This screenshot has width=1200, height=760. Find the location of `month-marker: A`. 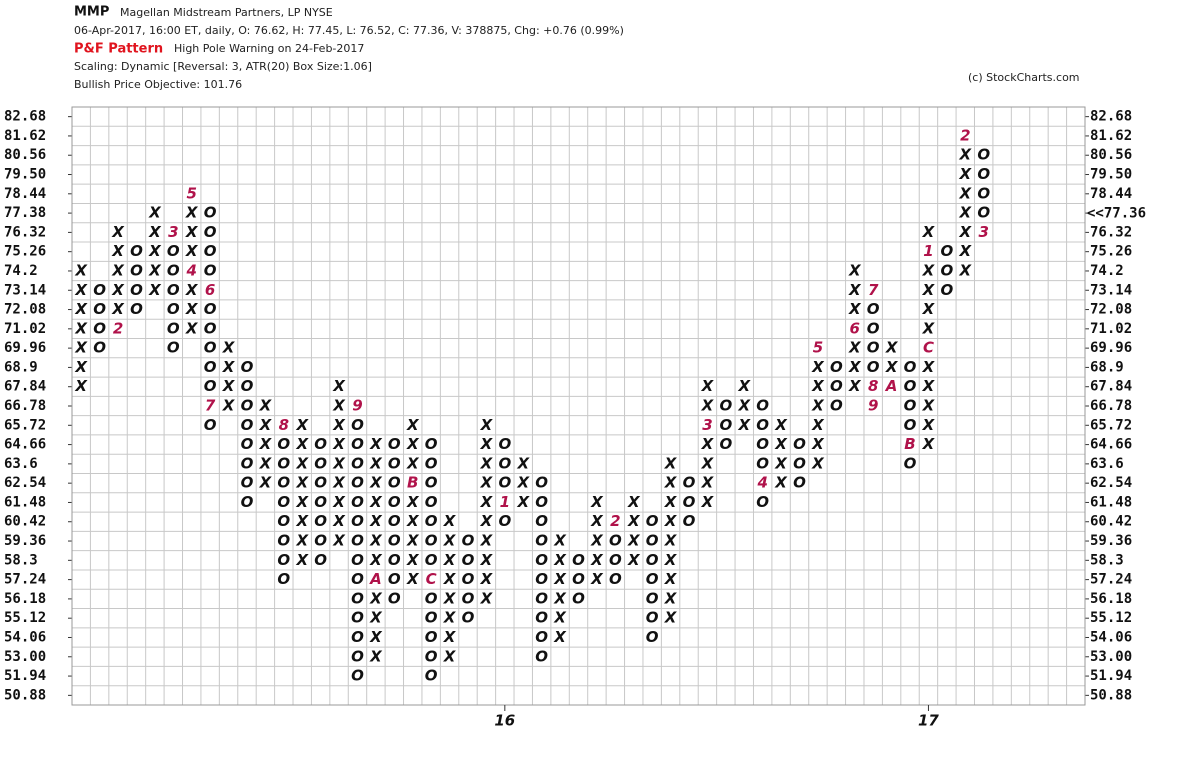

month-marker: A is located at coordinates (891, 386).